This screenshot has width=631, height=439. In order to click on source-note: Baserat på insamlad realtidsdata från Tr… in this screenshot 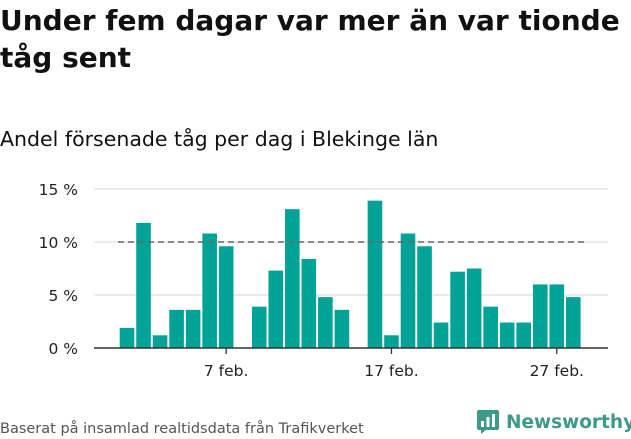, I will do `click(182, 429)`.